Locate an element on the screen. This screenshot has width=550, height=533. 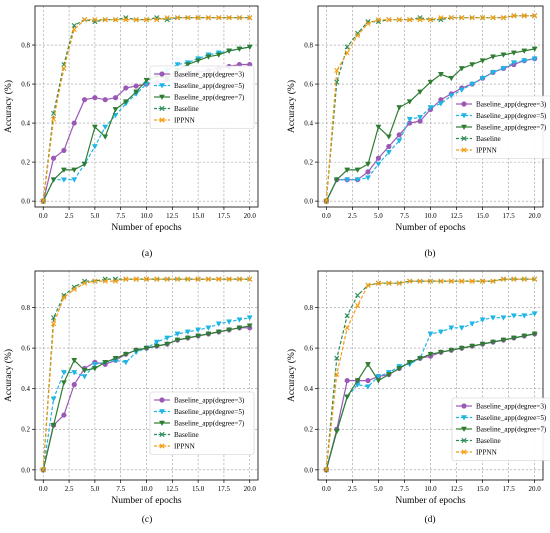
panel-caption: (c) is located at coordinates (147, 519).